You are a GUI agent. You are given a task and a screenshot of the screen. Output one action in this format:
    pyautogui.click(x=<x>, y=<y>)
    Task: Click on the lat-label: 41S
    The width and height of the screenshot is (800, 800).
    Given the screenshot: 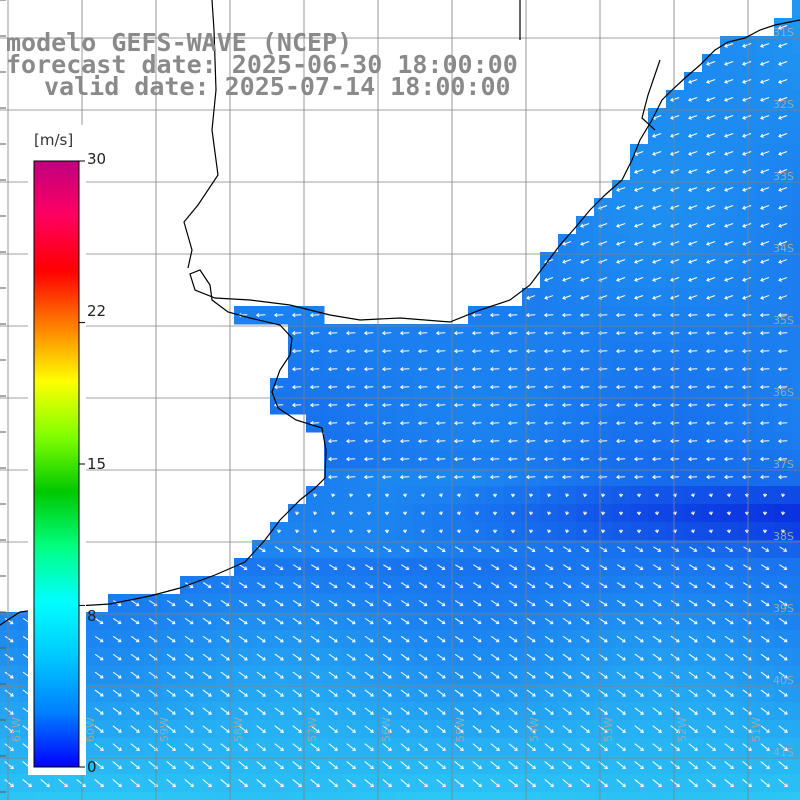 What is the action you would take?
    pyautogui.click(x=783, y=752)
    